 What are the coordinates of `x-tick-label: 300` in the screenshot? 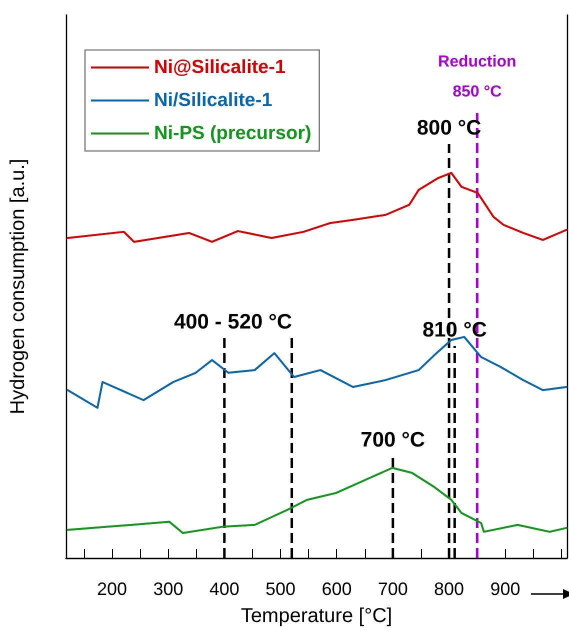 It's located at (168, 589).